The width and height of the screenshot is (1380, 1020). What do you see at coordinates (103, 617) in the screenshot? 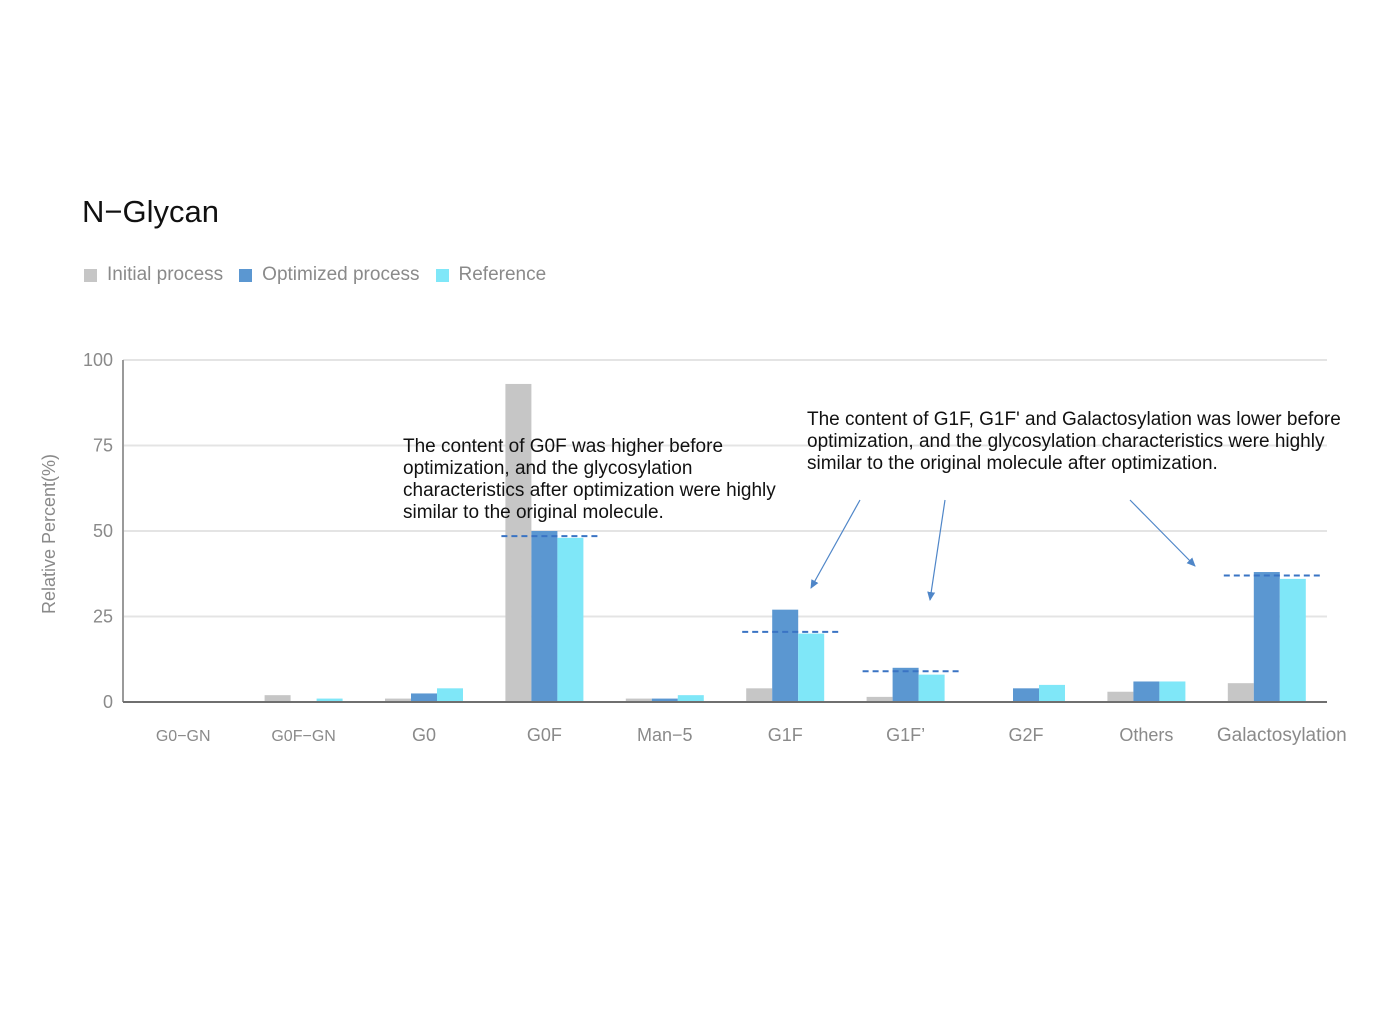
I see `y-tick-label: 25` at bounding box center [103, 617].